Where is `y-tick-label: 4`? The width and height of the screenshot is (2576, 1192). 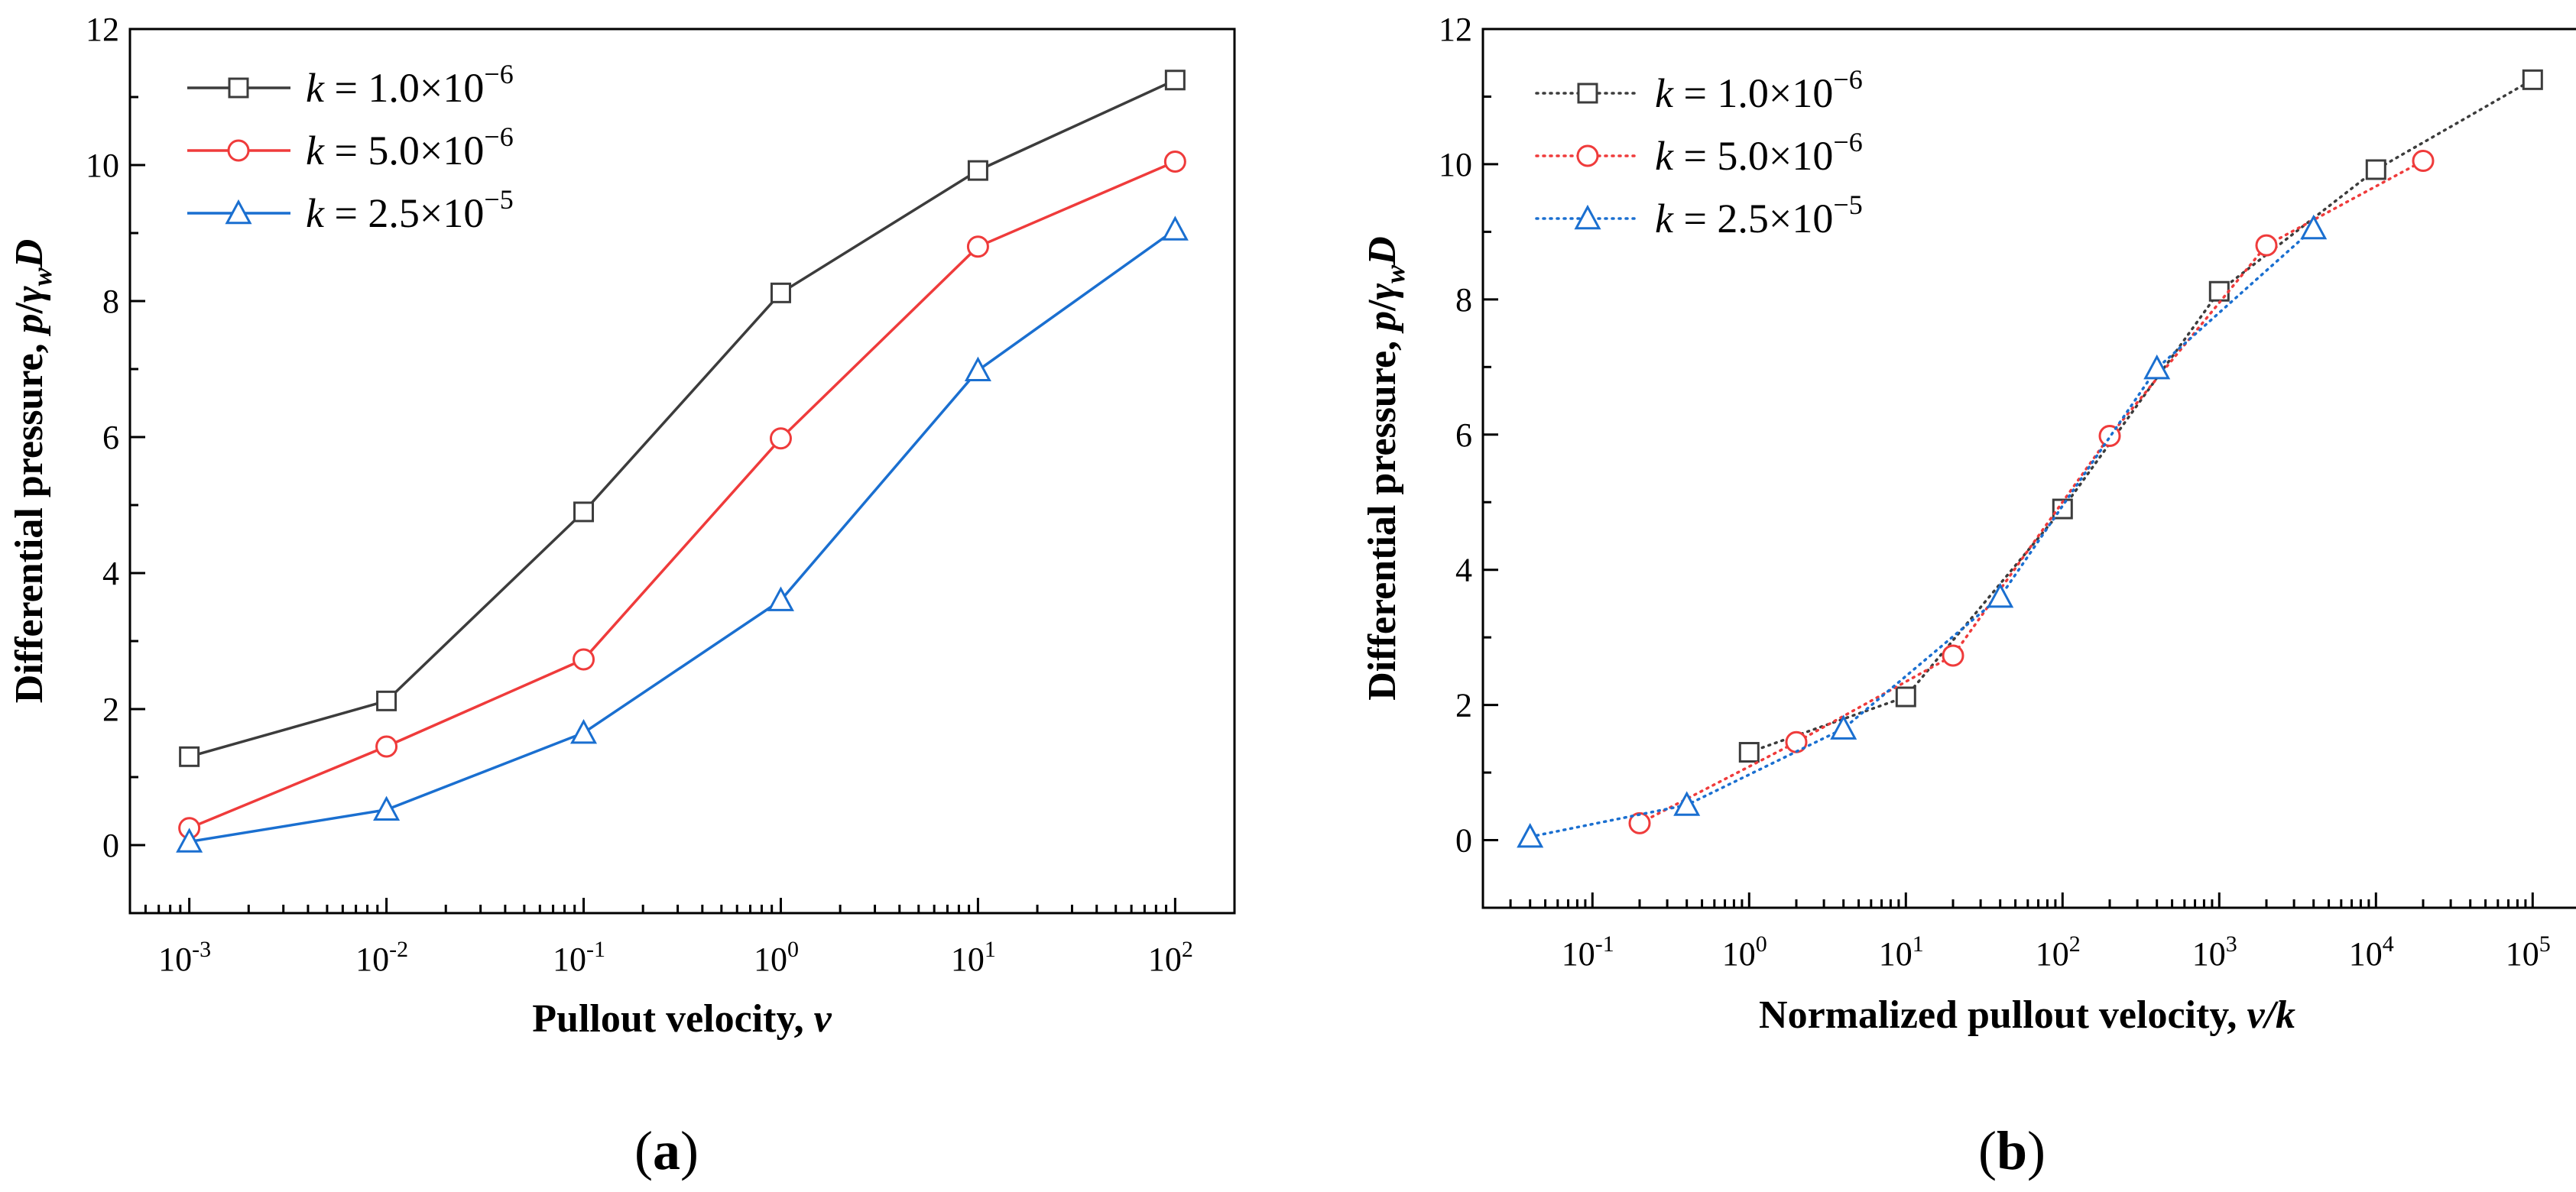
y-tick-label: 4 is located at coordinates (110, 573).